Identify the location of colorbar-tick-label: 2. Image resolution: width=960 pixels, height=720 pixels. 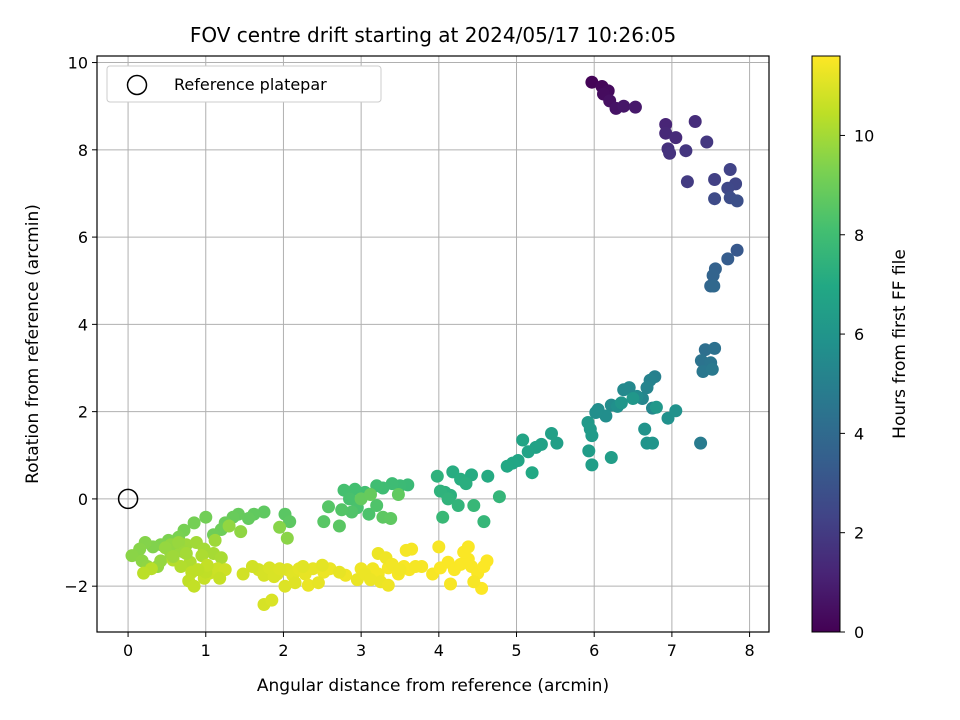
(859, 533).